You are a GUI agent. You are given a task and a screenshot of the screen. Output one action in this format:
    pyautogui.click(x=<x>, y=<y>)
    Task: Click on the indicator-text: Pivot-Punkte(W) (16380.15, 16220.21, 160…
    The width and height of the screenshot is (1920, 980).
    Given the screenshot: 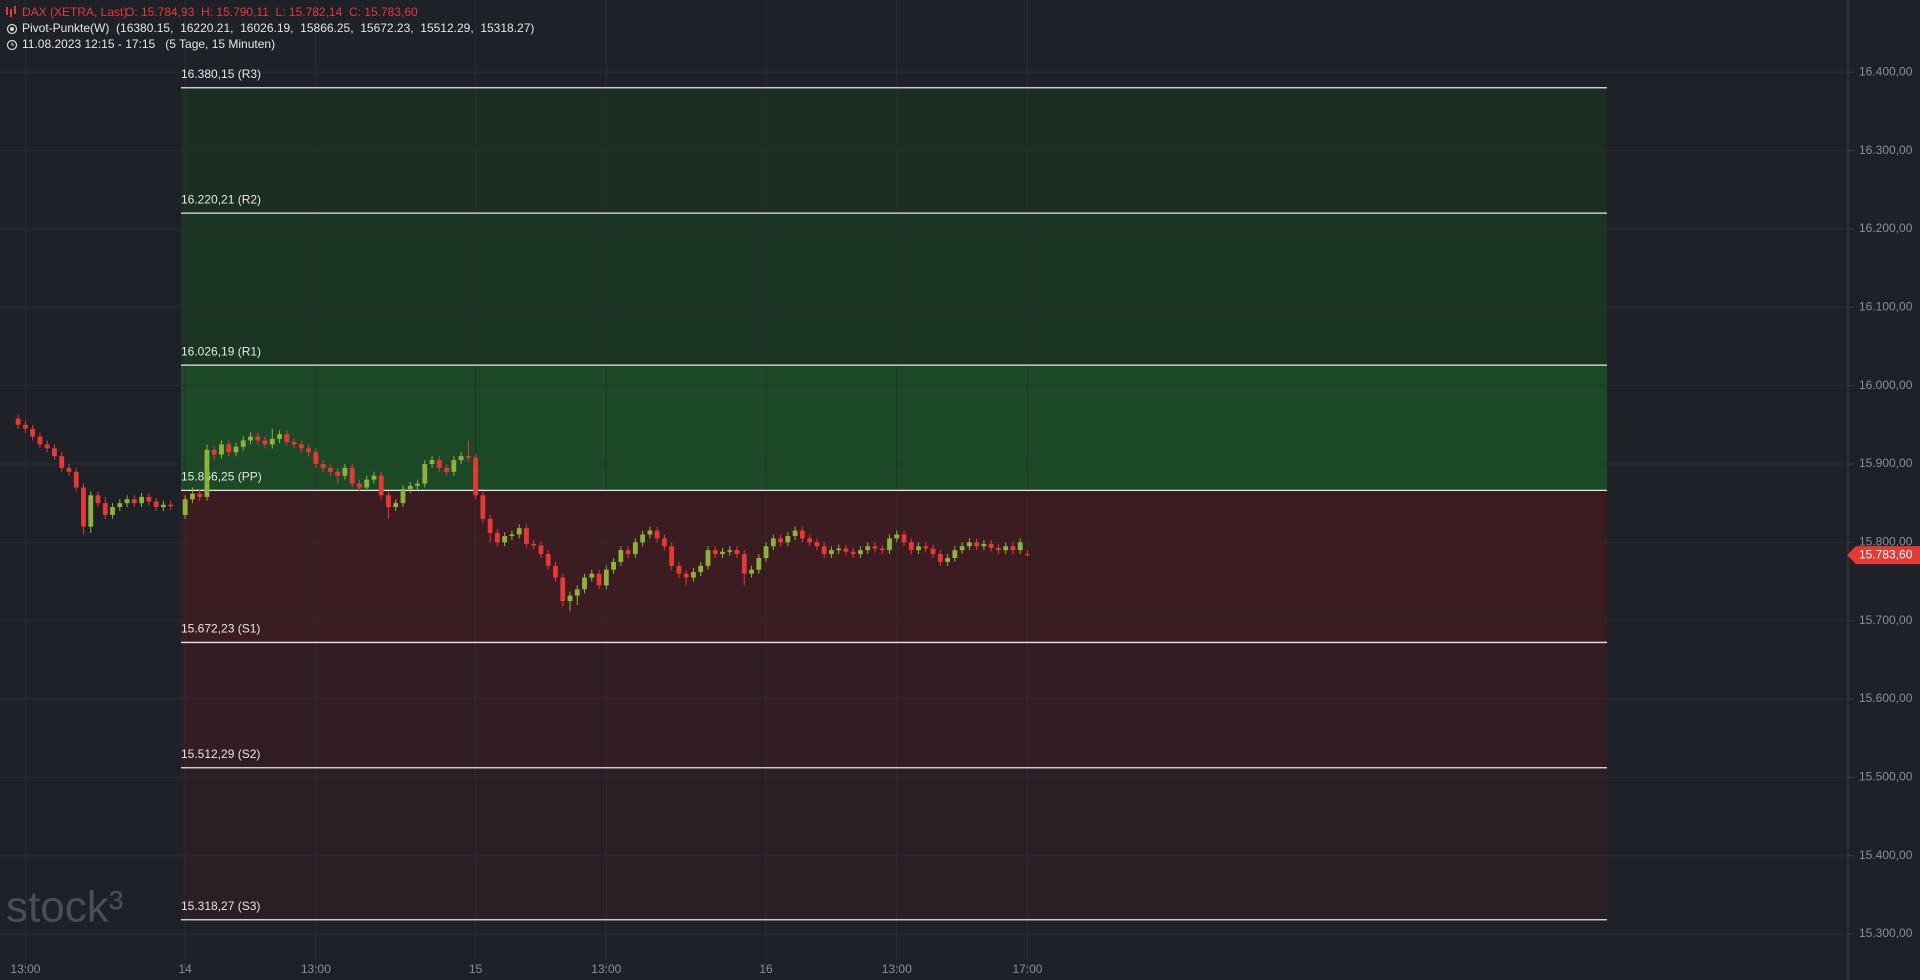 What is the action you would take?
    pyautogui.click(x=278, y=28)
    